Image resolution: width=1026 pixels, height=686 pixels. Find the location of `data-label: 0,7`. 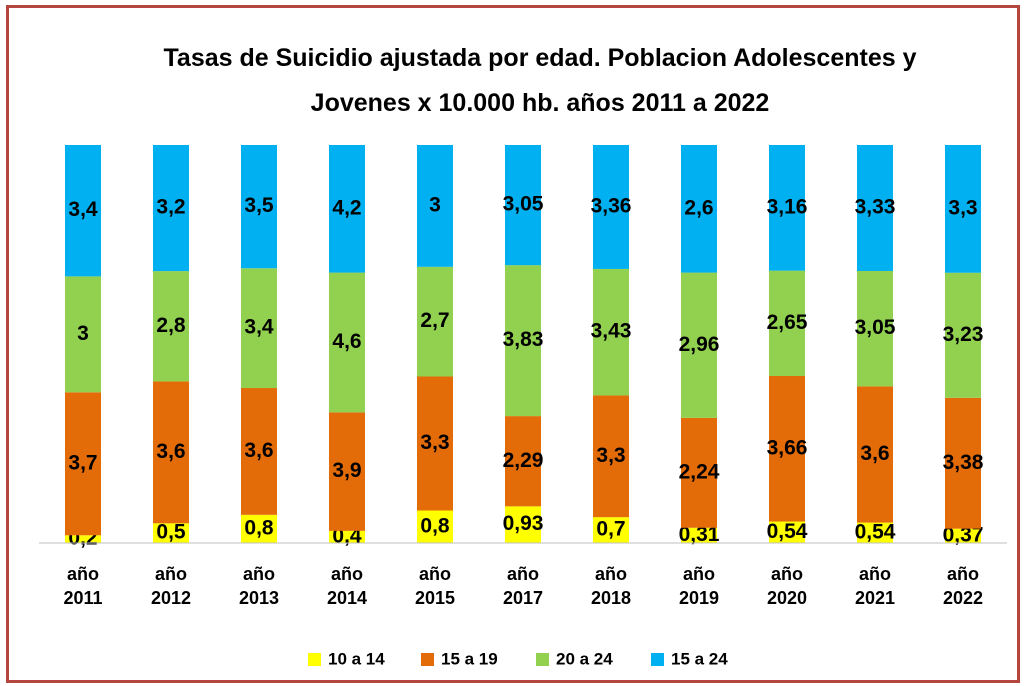

data-label: 0,7 is located at coordinates (610, 529).